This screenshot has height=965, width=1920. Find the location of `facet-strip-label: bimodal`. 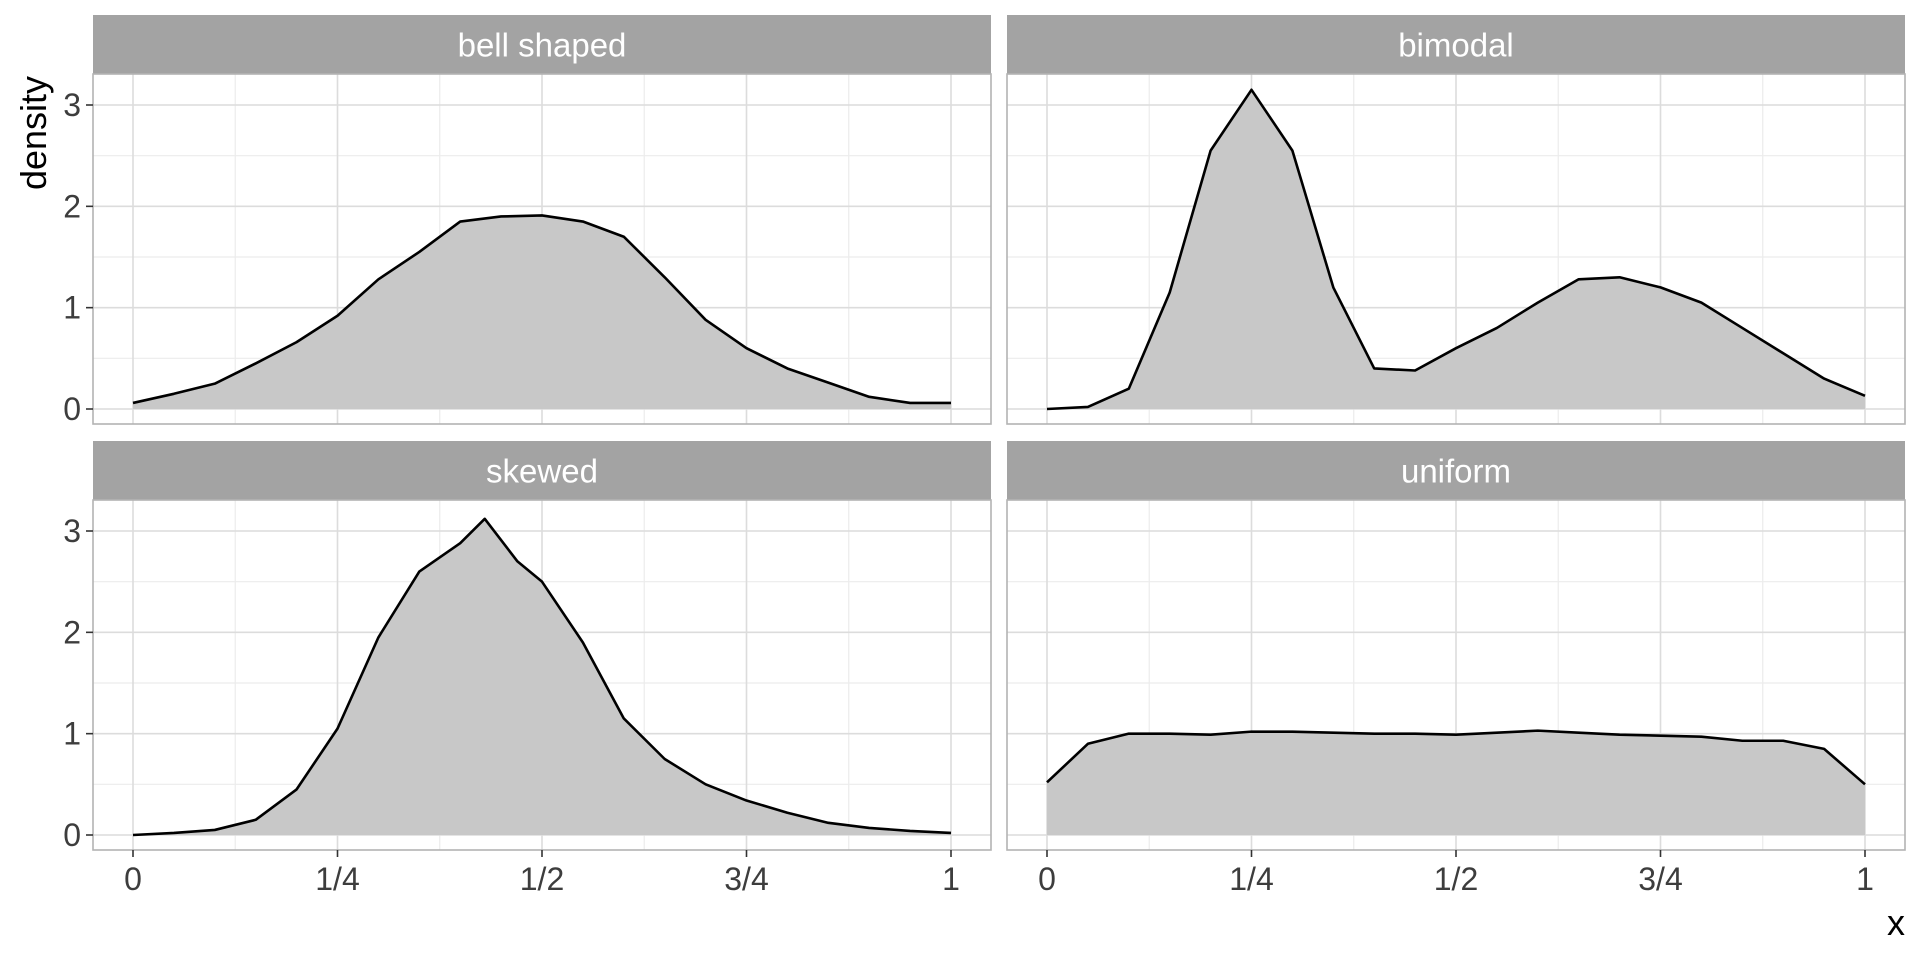

facet-strip-label: bimodal is located at coordinates (1456, 45).